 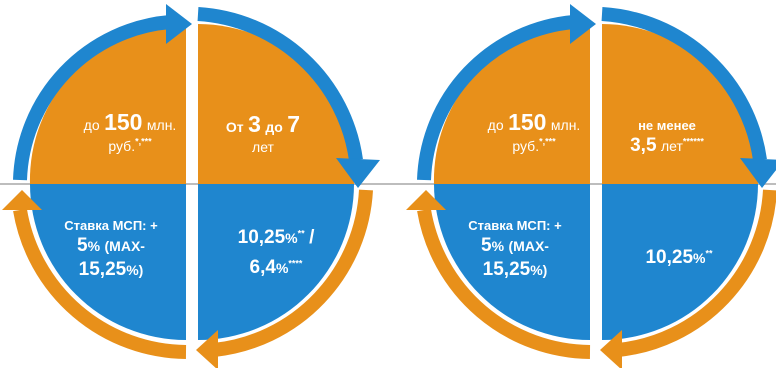 I want to click on right-top-right-text: не менее 3,5 лет******, so click(x=667, y=138).